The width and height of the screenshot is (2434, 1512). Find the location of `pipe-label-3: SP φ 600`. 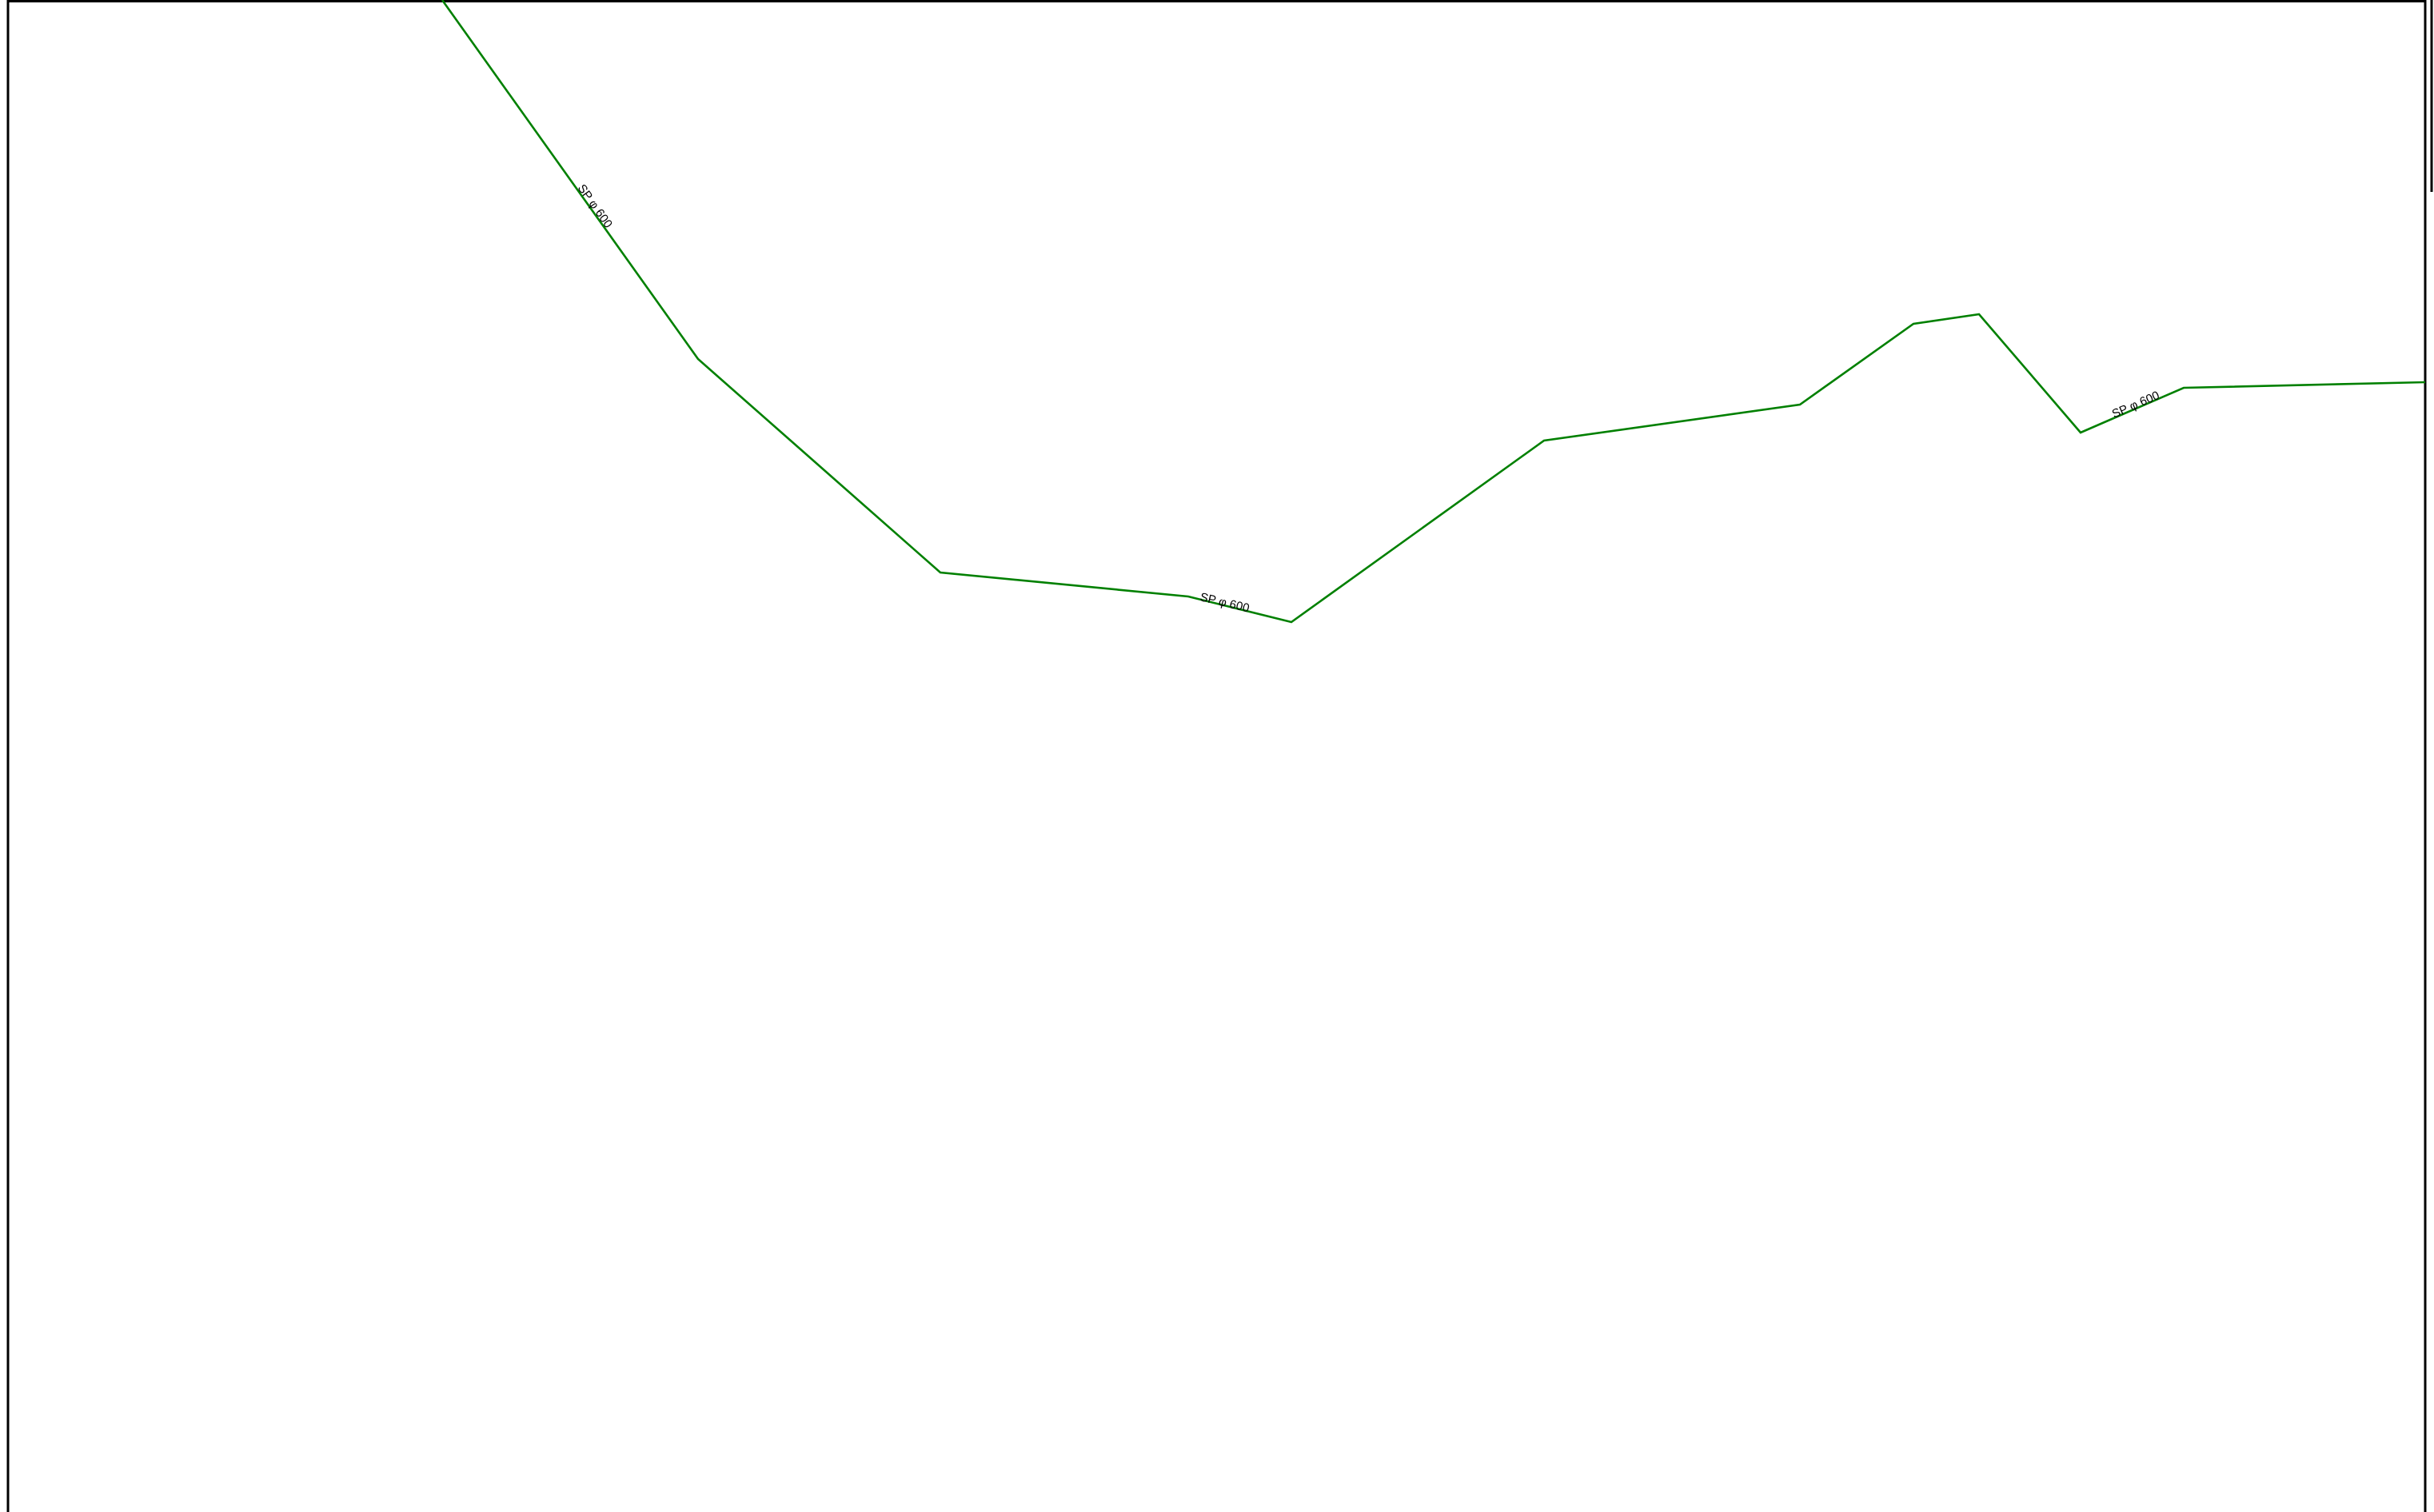

pipe-label-3: SP φ 600 is located at coordinates (2135, 405).